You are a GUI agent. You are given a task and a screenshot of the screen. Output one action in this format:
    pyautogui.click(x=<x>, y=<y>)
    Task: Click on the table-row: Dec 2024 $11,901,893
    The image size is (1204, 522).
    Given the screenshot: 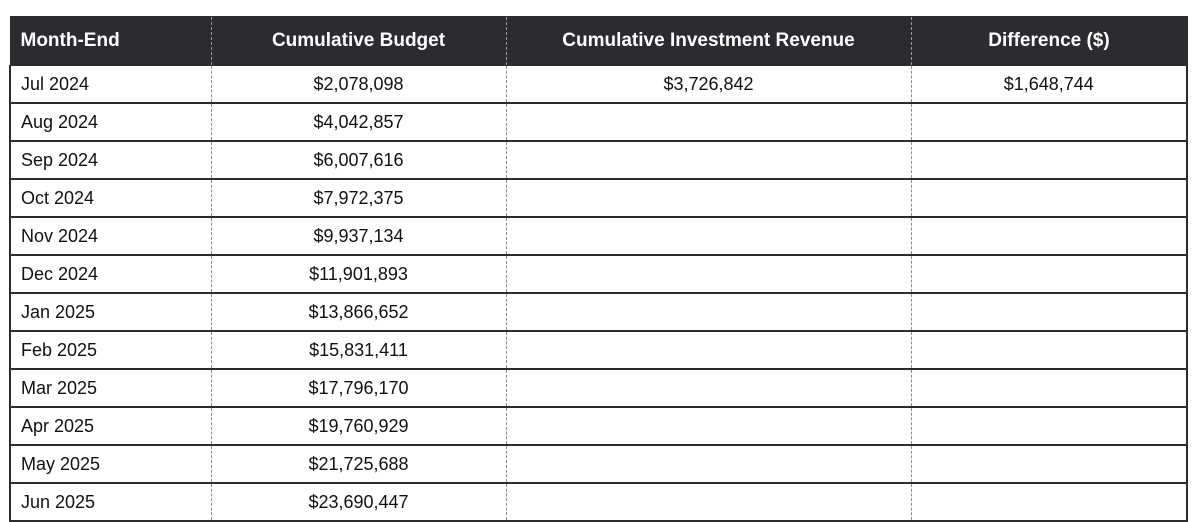 What is the action you would take?
    pyautogui.click(x=598, y=274)
    